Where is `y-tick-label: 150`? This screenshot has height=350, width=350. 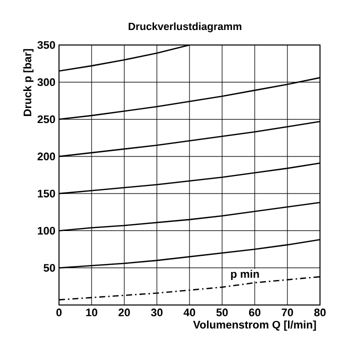 y-tick-label: 150 is located at coordinates (47, 194).